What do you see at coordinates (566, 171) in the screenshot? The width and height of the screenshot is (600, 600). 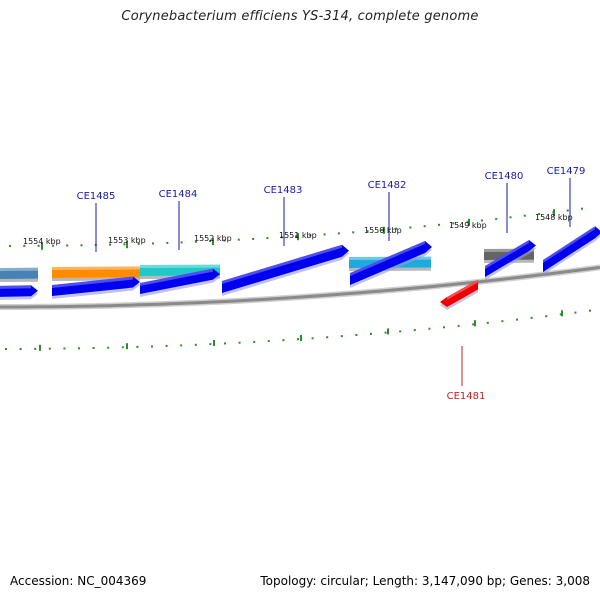 I see `gene-label: CE1479` at bounding box center [566, 171].